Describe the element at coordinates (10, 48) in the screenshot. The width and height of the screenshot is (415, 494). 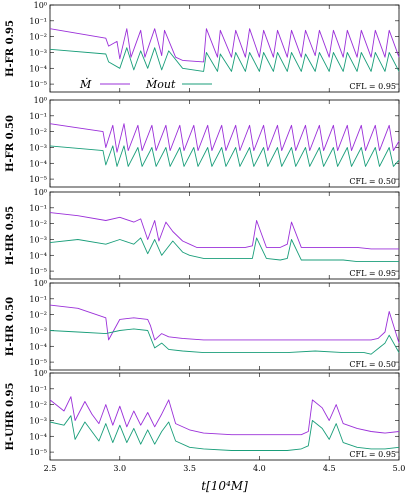
I see `panel-row-label: H-FR 0.95` at that location.